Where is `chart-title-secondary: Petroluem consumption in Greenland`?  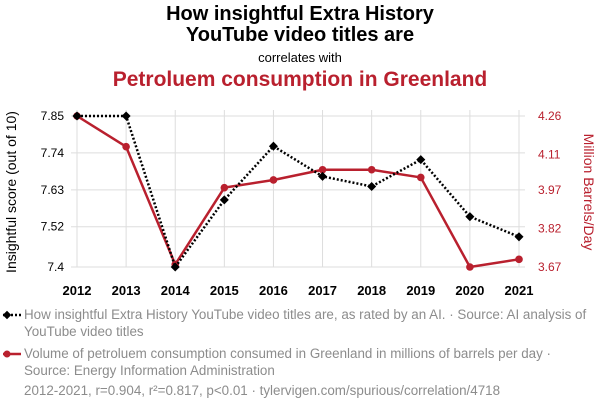 chart-title-secondary: Petroluem consumption in Greenland is located at coordinates (300, 79).